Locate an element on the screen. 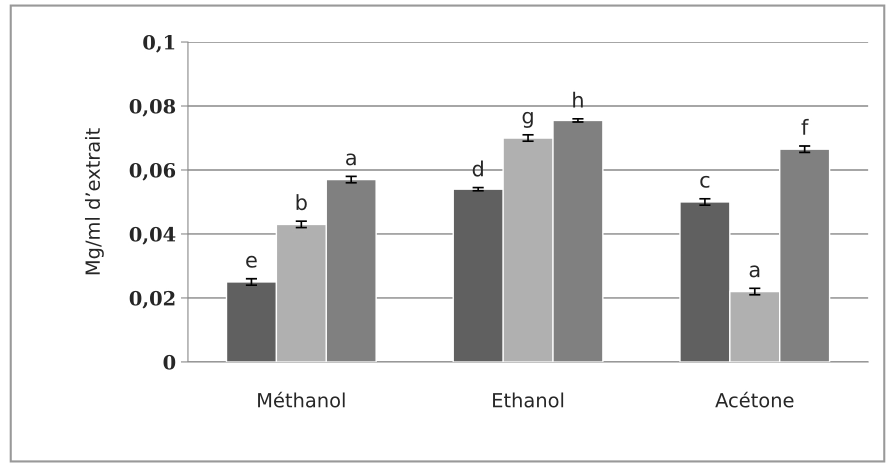 Image resolution: width=895 pixels, height=467 pixels. annotation: c is located at coordinates (705, 182).